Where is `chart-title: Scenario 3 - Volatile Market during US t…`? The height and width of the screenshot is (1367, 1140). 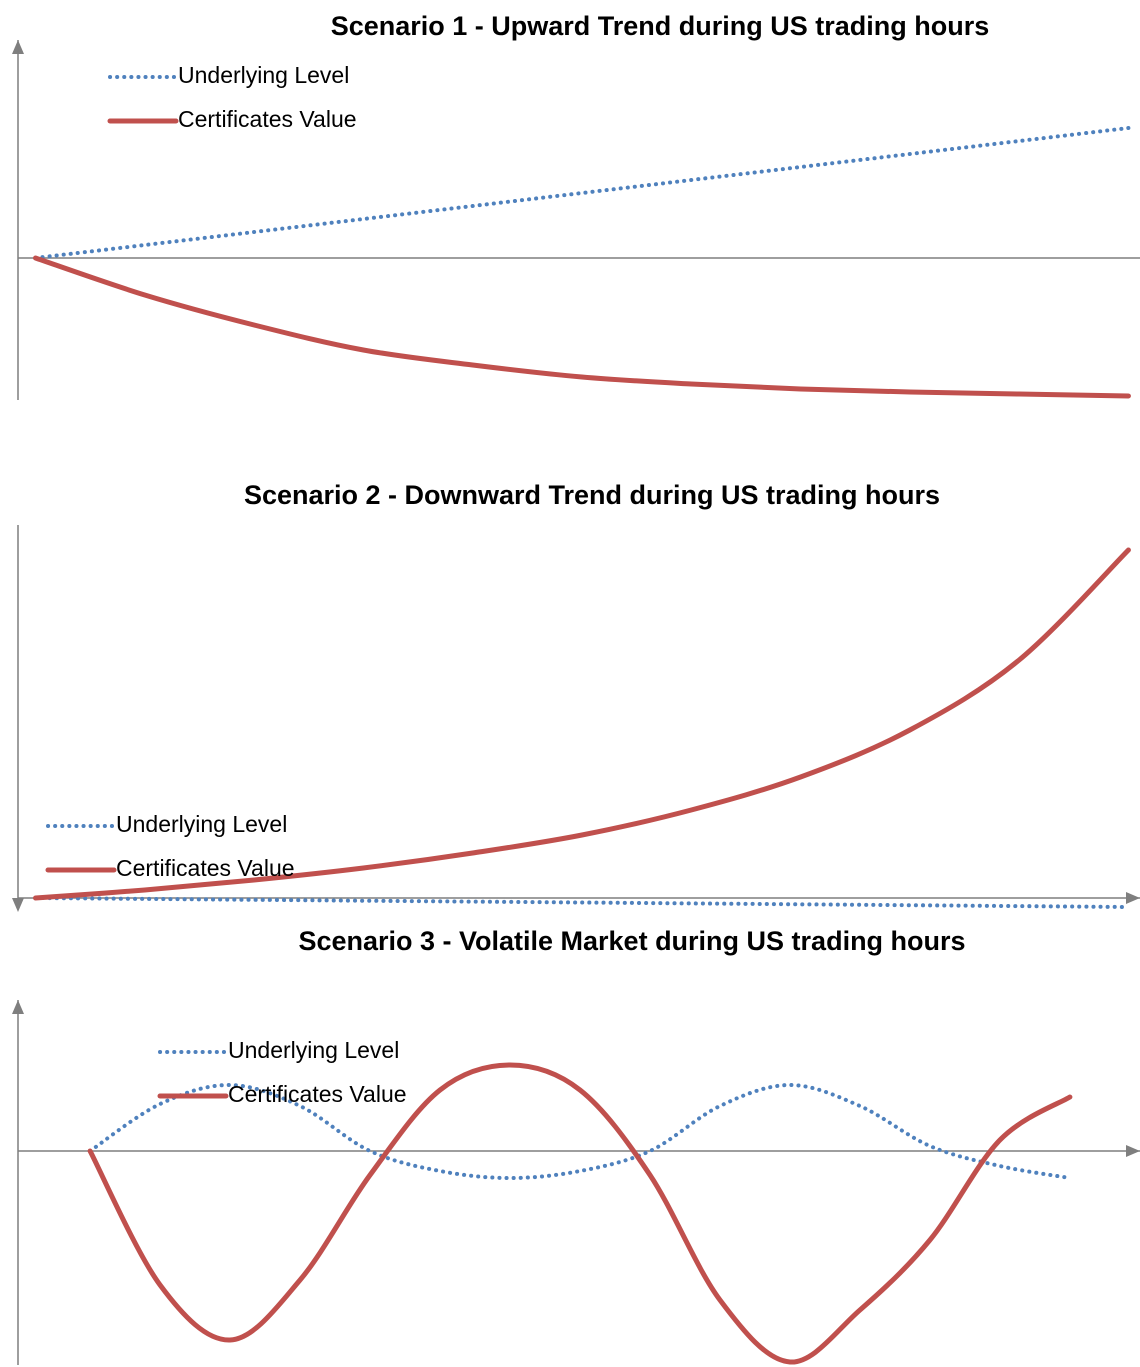 chart-title: Scenario 3 - Volatile Market during US t… is located at coordinates (631, 941).